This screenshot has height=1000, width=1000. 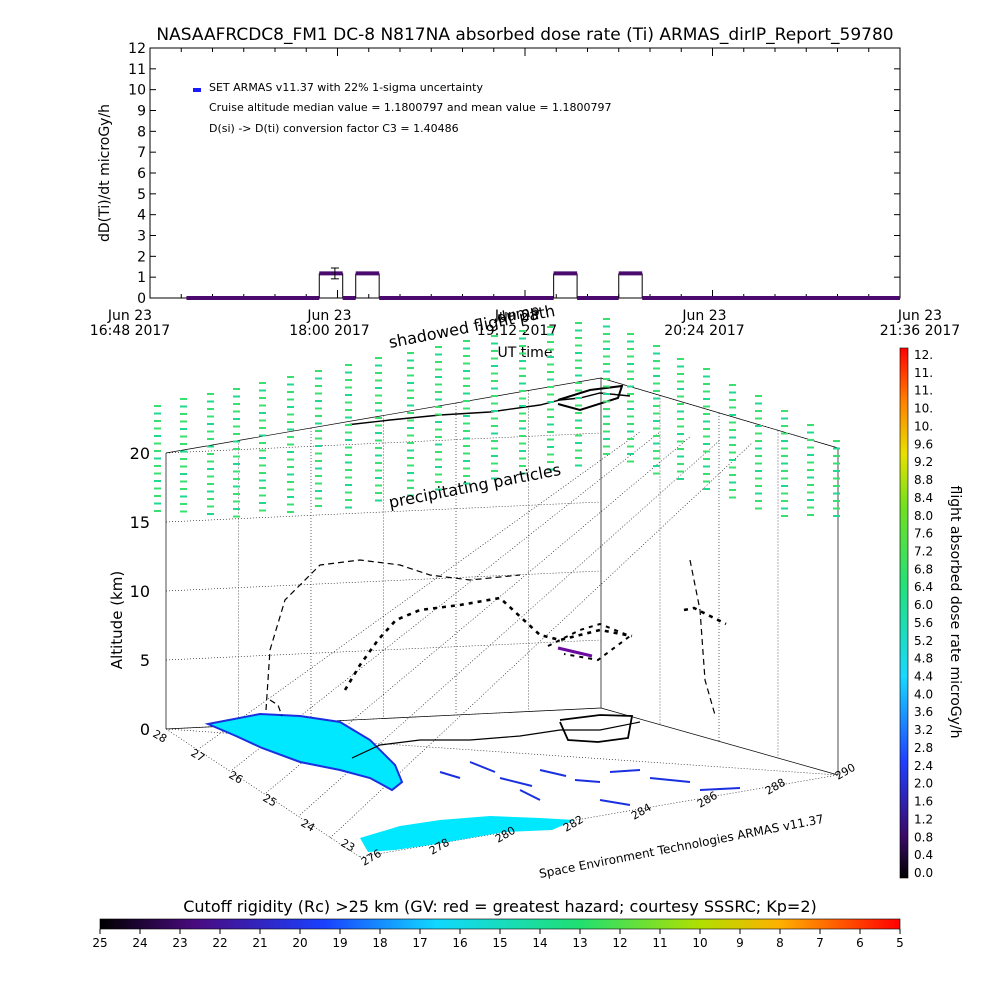 What do you see at coordinates (259, 943) in the screenshot?
I see `cutoff-rigidity-tick-label: 21` at bounding box center [259, 943].